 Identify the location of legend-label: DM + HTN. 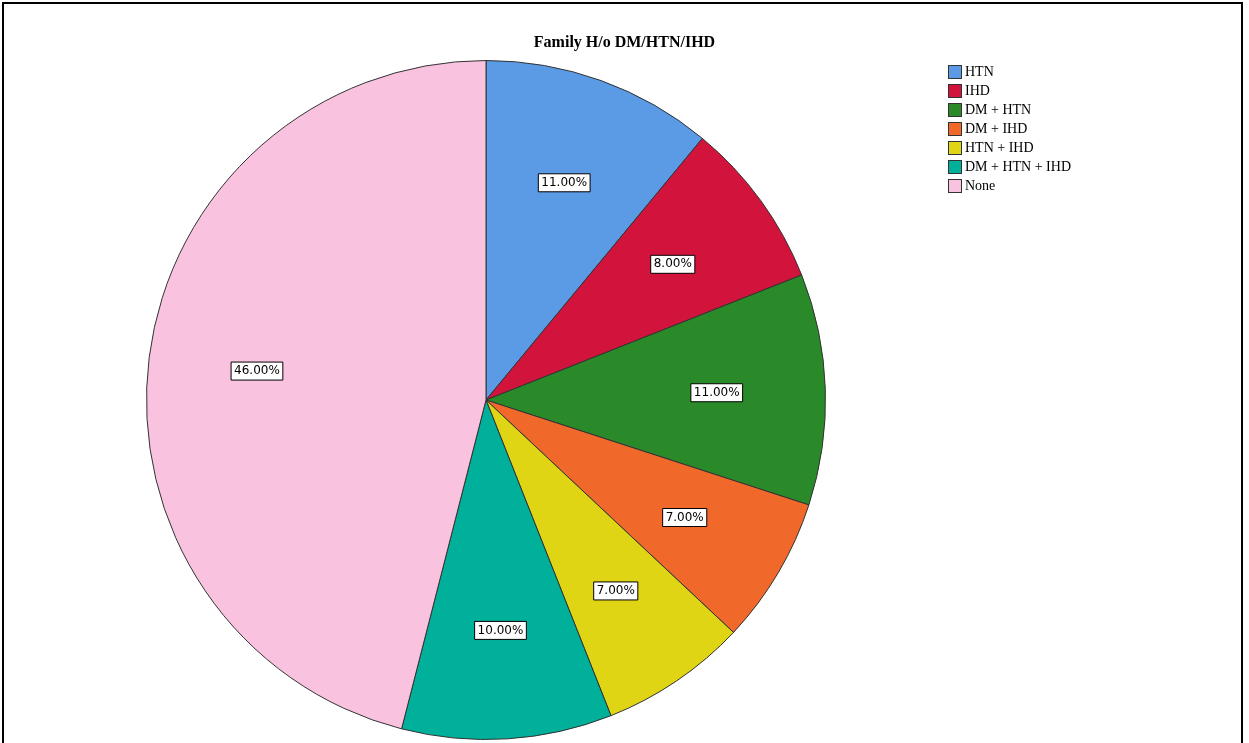
(998, 109).